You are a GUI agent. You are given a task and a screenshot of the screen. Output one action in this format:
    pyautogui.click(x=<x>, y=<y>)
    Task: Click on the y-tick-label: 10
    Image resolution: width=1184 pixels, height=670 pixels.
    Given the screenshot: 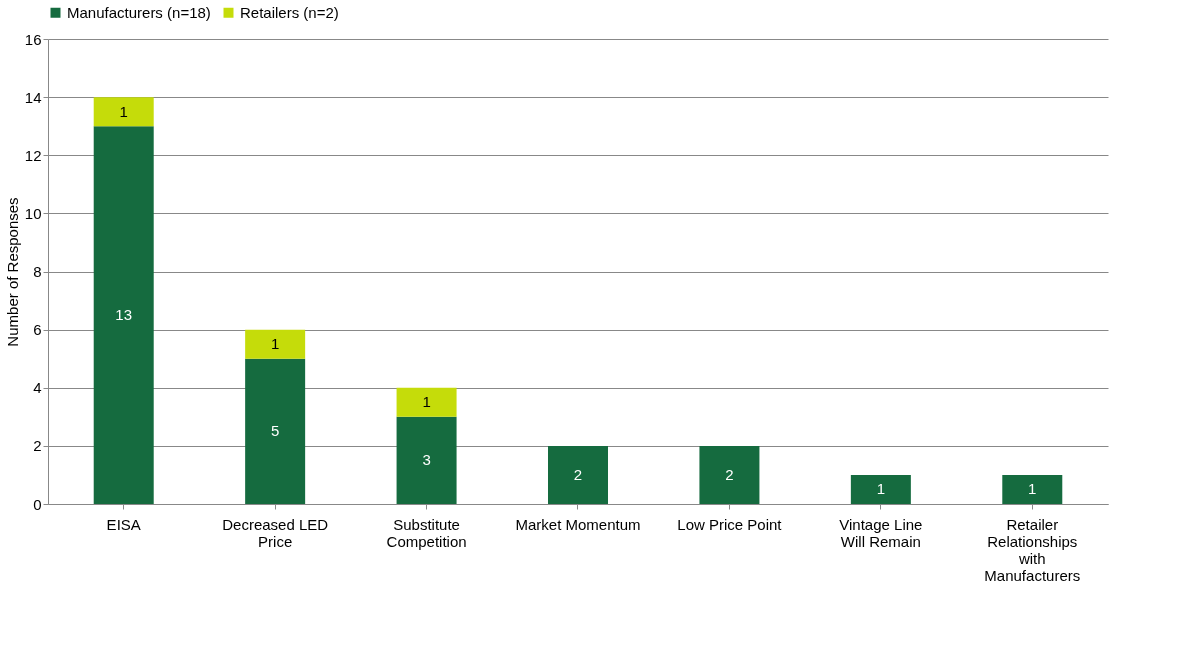 What is the action you would take?
    pyautogui.click(x=33, y=213)
    